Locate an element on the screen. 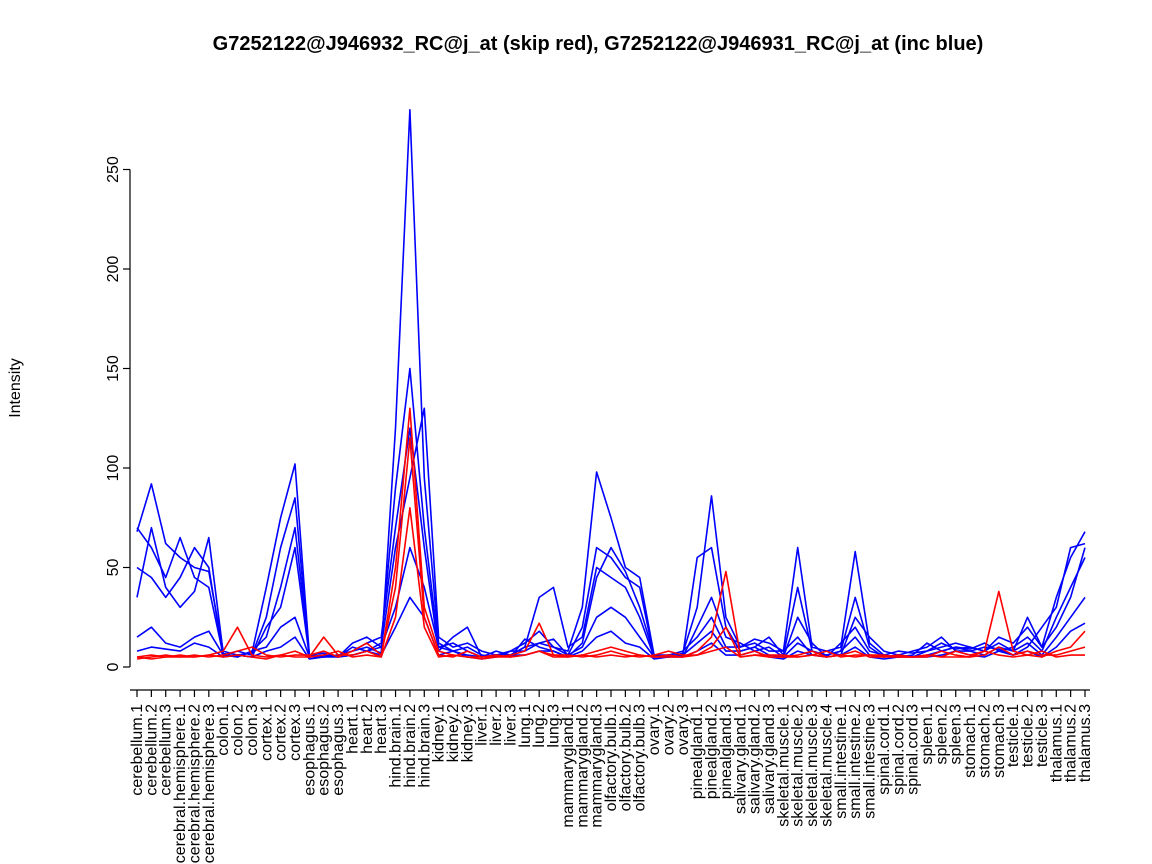 Image resolution: width=1152 pixels, height=864 pixels. x-tick-label: esophagus.3 is located at coordinates (338, 750).